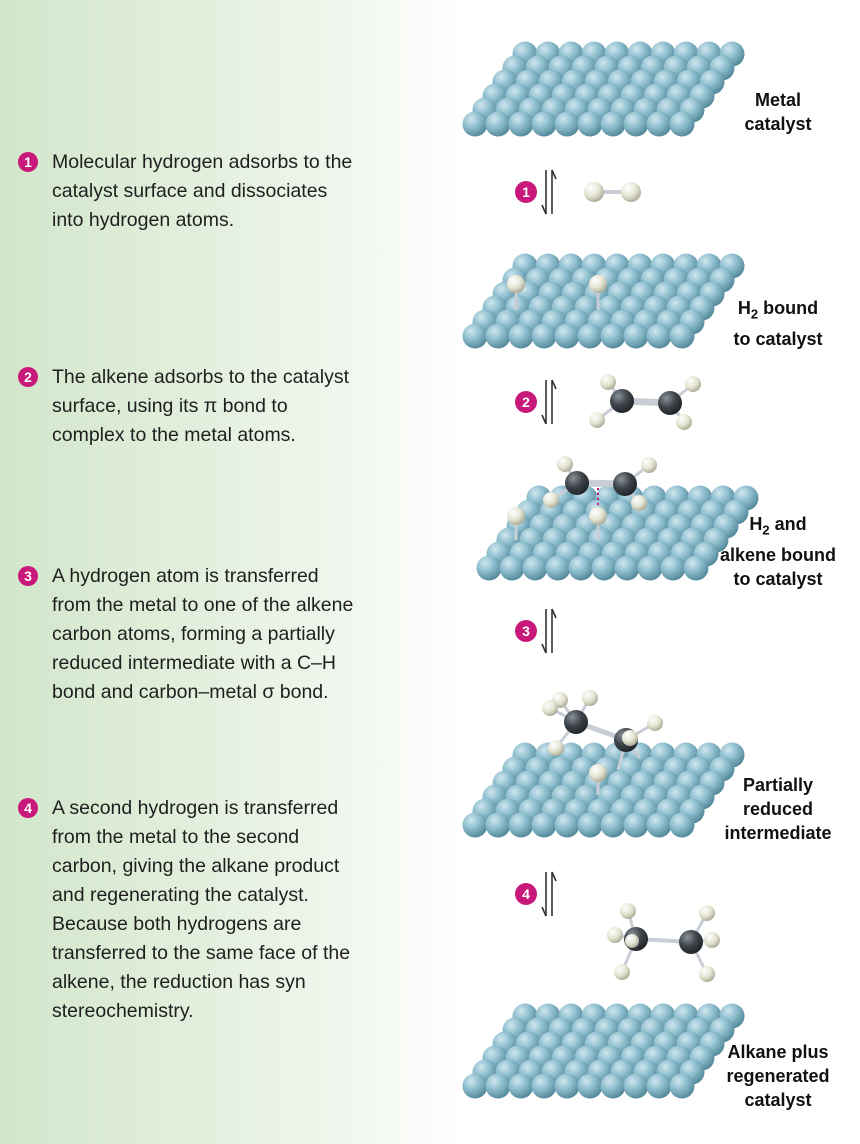 Image resolution: width=860 pixels, height=1144 pixels. I want to click on label-h2-bound-rest: bound to catalyst, so click(778, 323).